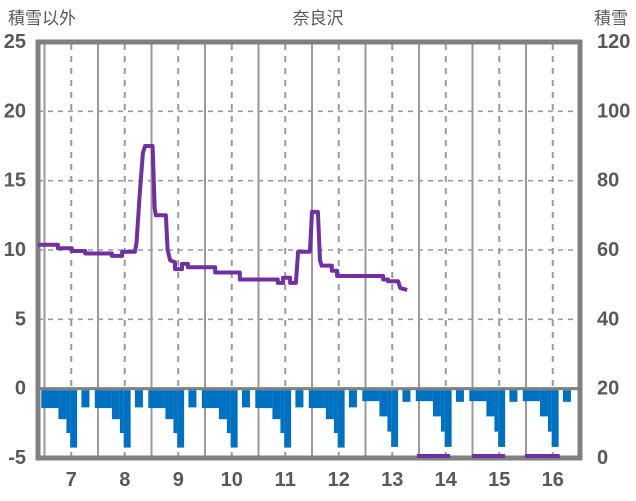 This screenshot has width=636, height=501. I want to click on right-axis-tick-label: 60, so click(608, 250).